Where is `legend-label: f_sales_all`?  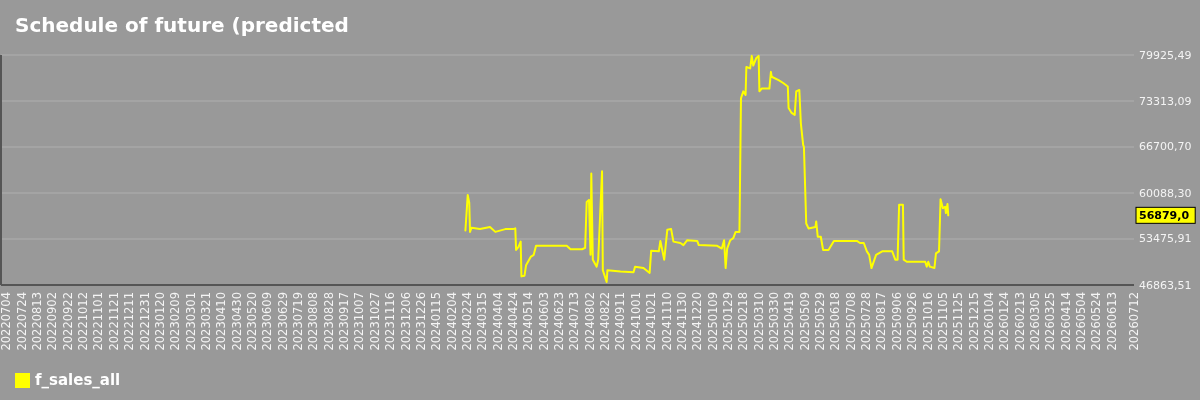 legend-label: f_sales_all is located at coordinates (78, 380).